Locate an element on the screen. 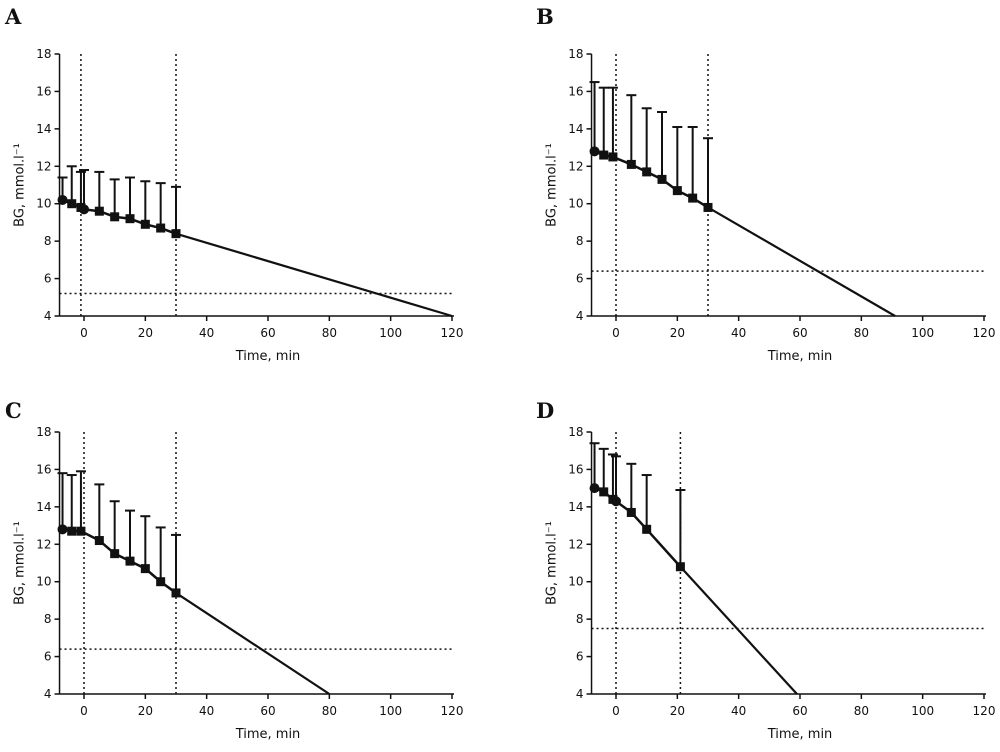 The image size is (1000, 752). panel-letter: B is located at coordinates (545, 16).